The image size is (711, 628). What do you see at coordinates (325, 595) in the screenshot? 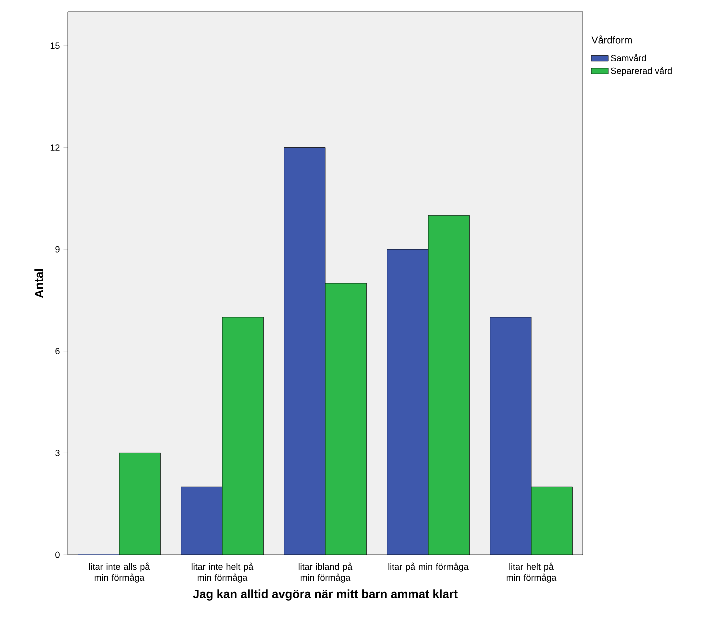
I see `x-axis-title: Jag kan alltid avgöra när mitt barn ammat klart` at bounding box center [325, 595].